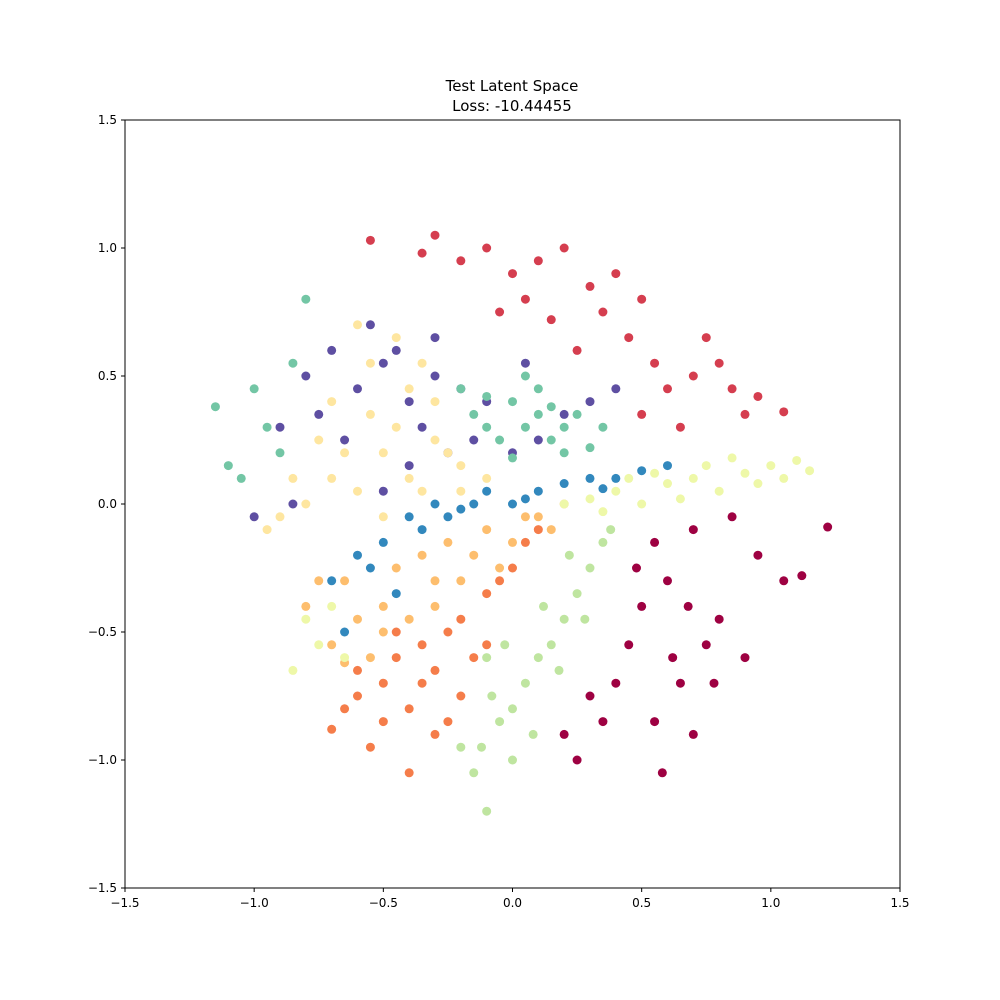 This screenshot has height=1000, width=1000. Describe the element at coordinates (107, 504) in the screenshot. I see `y-tick-label: 0.0` at that location.